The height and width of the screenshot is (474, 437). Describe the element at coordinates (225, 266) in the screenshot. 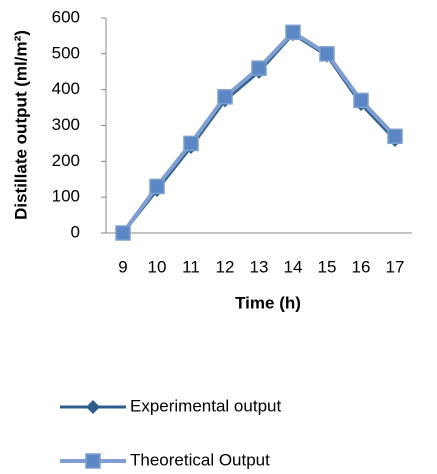

I see `x-tick-label: 12` at that location.